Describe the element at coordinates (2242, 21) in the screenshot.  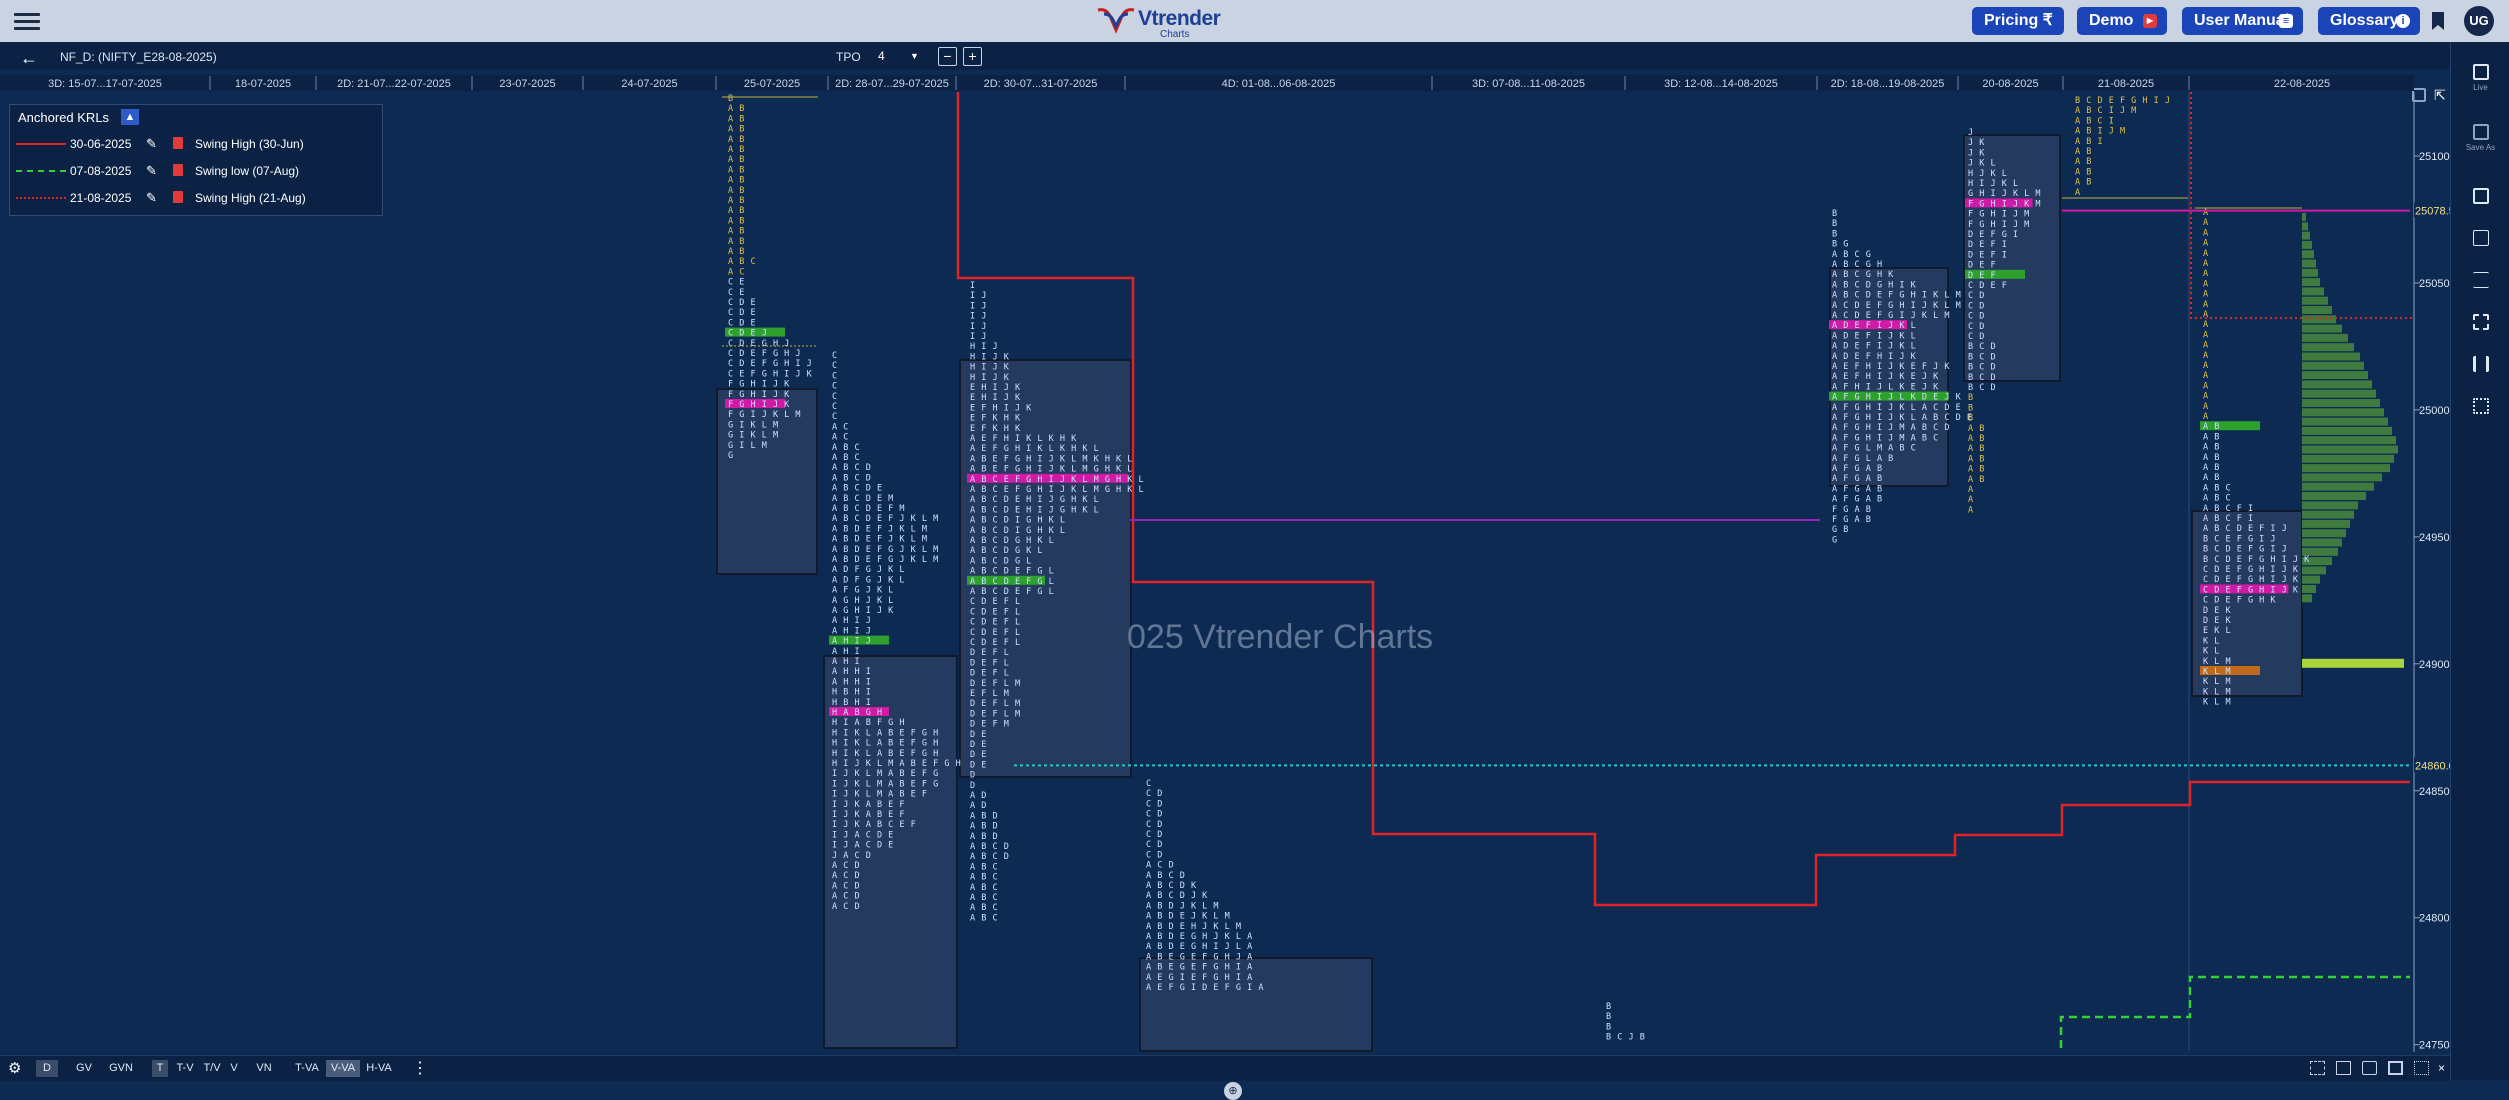
I see `user-manual-button: User Manual ≡` at that location.